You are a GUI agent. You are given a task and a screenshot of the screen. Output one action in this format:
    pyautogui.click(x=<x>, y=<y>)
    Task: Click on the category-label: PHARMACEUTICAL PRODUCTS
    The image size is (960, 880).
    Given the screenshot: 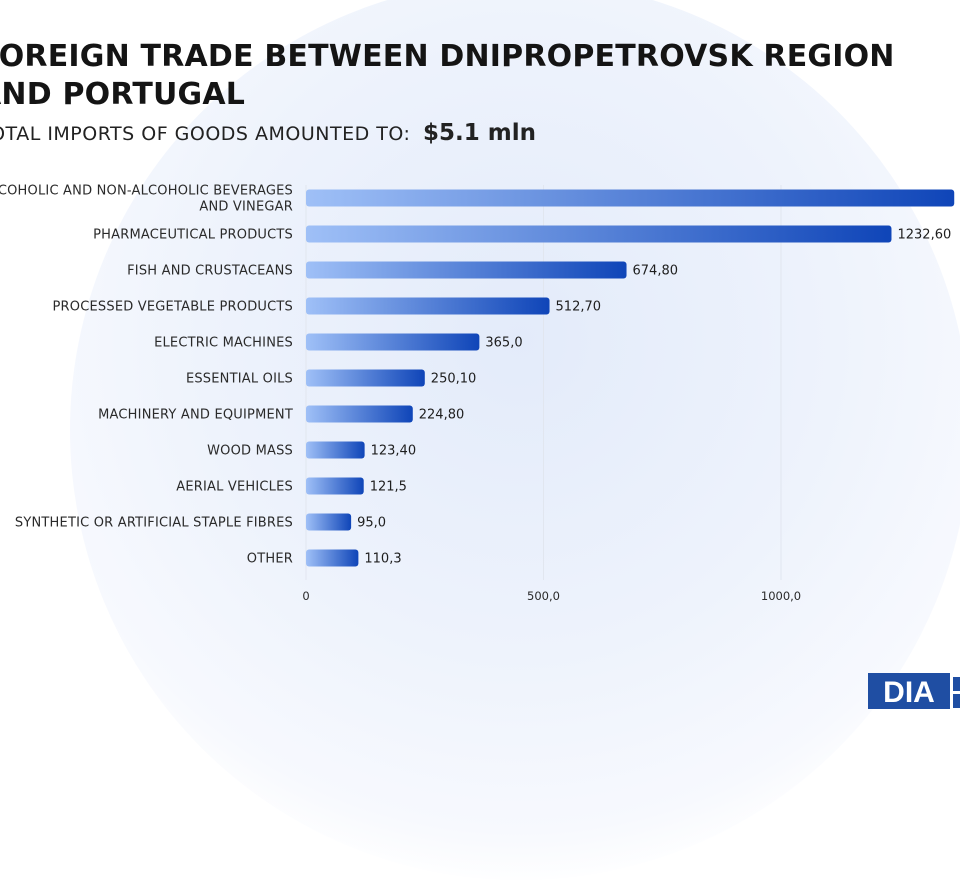 What is the action you would take?
    pyautogui.click(x=193, y=235)
    